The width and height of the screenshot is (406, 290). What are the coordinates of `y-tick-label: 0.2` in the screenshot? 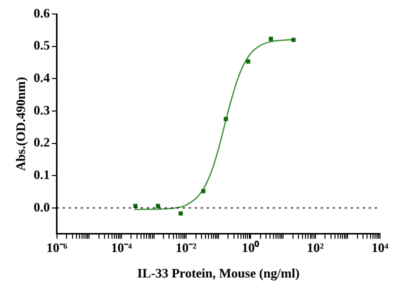 It's located at (42, 142).